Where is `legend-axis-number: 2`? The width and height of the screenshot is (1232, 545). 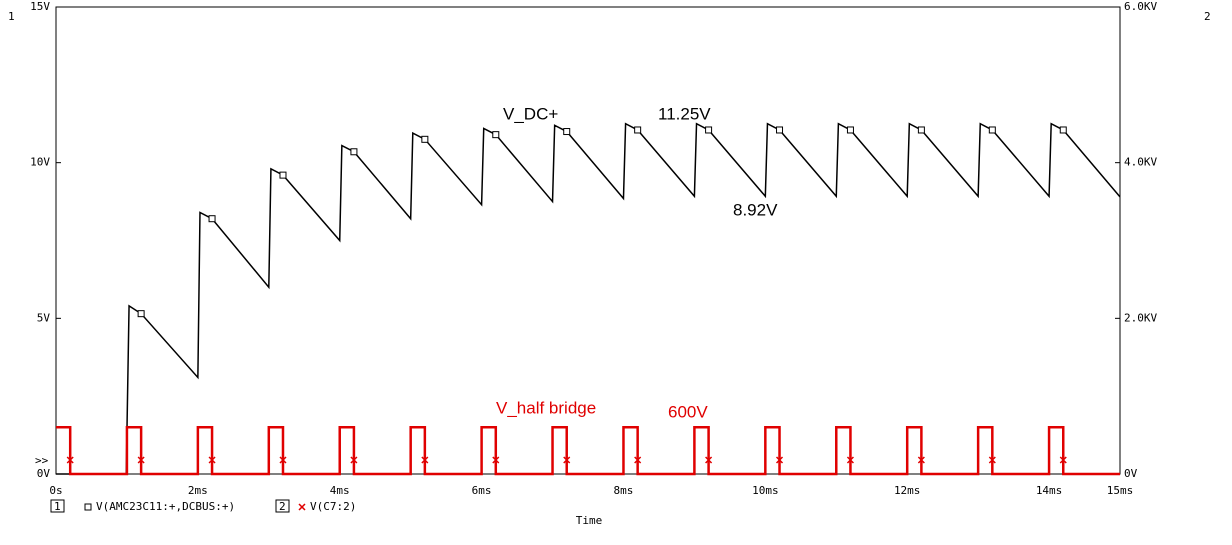
legend-axis-number: 2 is located at coordinates (282, 506).